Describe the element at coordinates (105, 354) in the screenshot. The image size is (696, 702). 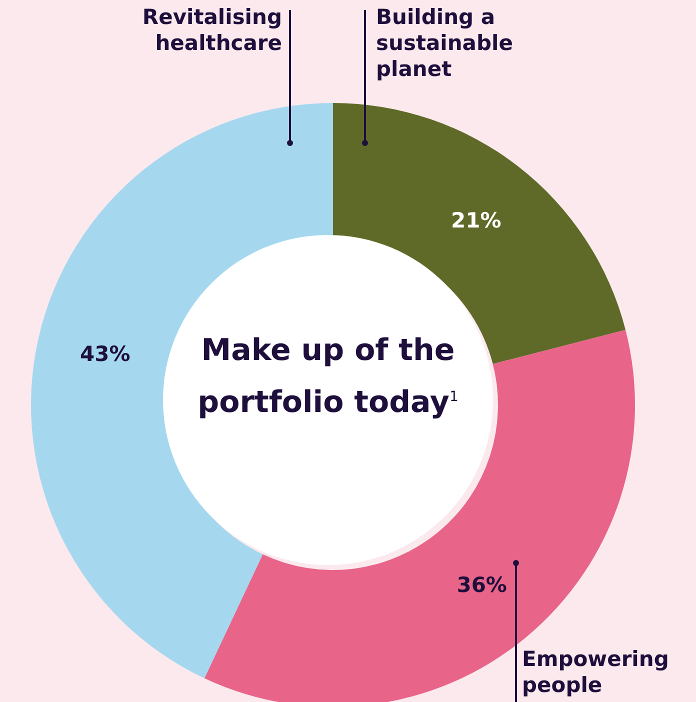
I see `data-label: 43%` at that location.